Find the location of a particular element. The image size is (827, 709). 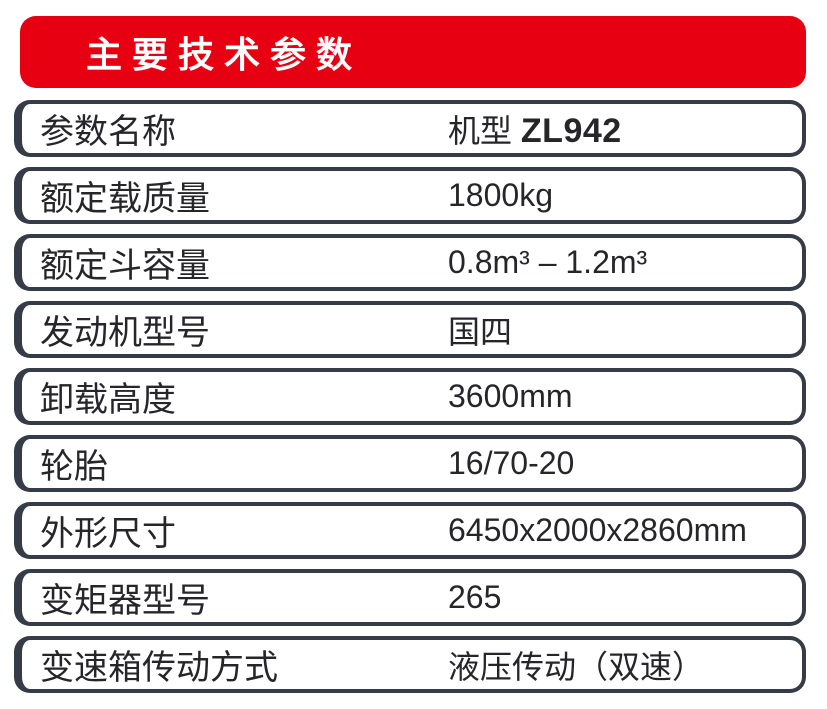

row-label: 额定斗容量 is located at coordinates (125, 266).